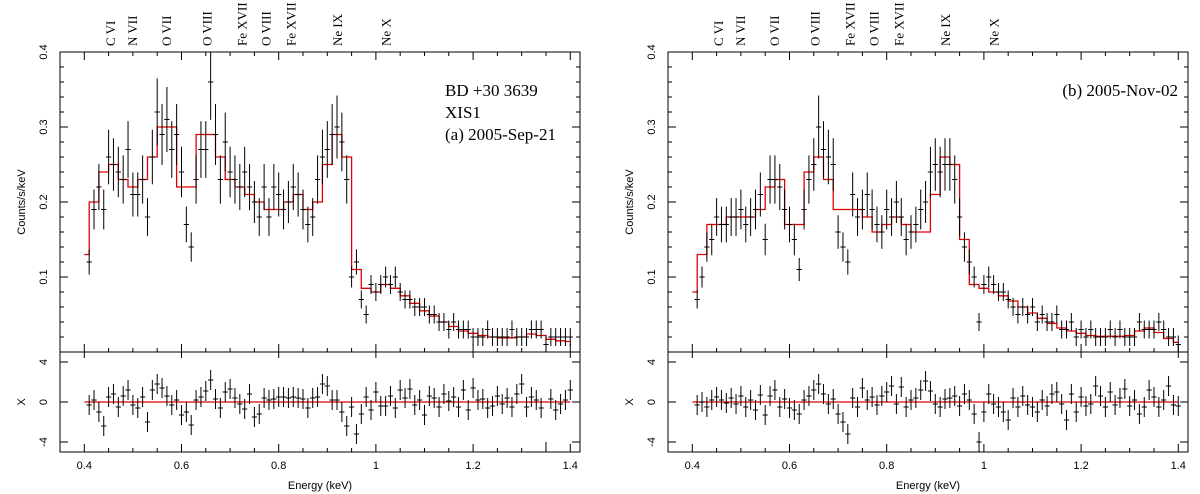  Describe the element at coordinates (1120, 90) in the screenshot. I see `annotation-line: (b) 2005-Nov-02` at that location.